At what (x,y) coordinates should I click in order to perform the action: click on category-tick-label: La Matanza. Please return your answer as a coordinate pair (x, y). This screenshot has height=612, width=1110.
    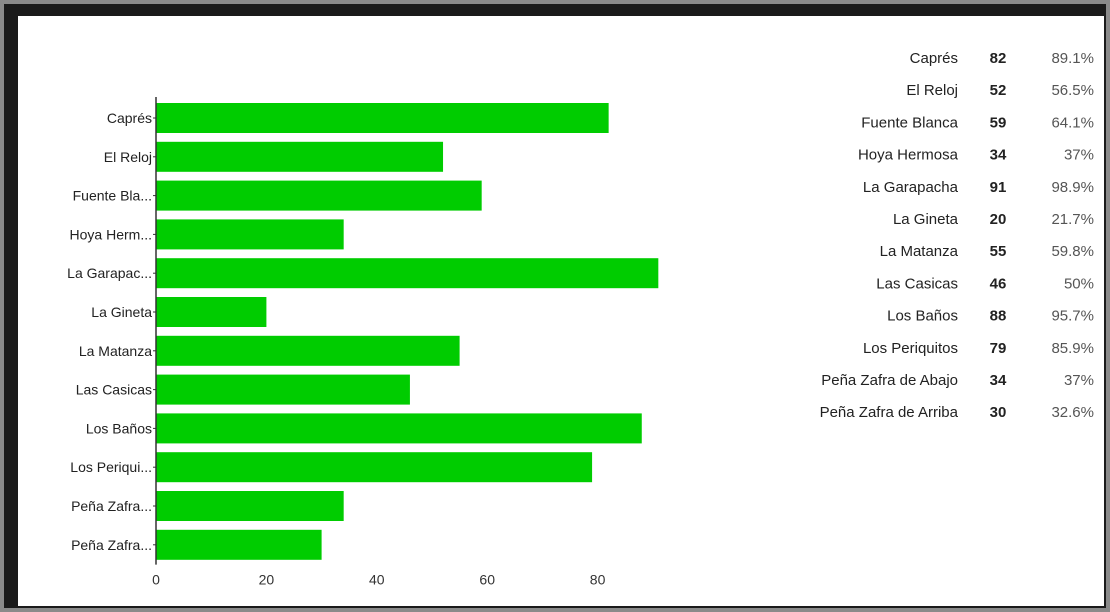
    Looking at the image, I should click on (115, 351).